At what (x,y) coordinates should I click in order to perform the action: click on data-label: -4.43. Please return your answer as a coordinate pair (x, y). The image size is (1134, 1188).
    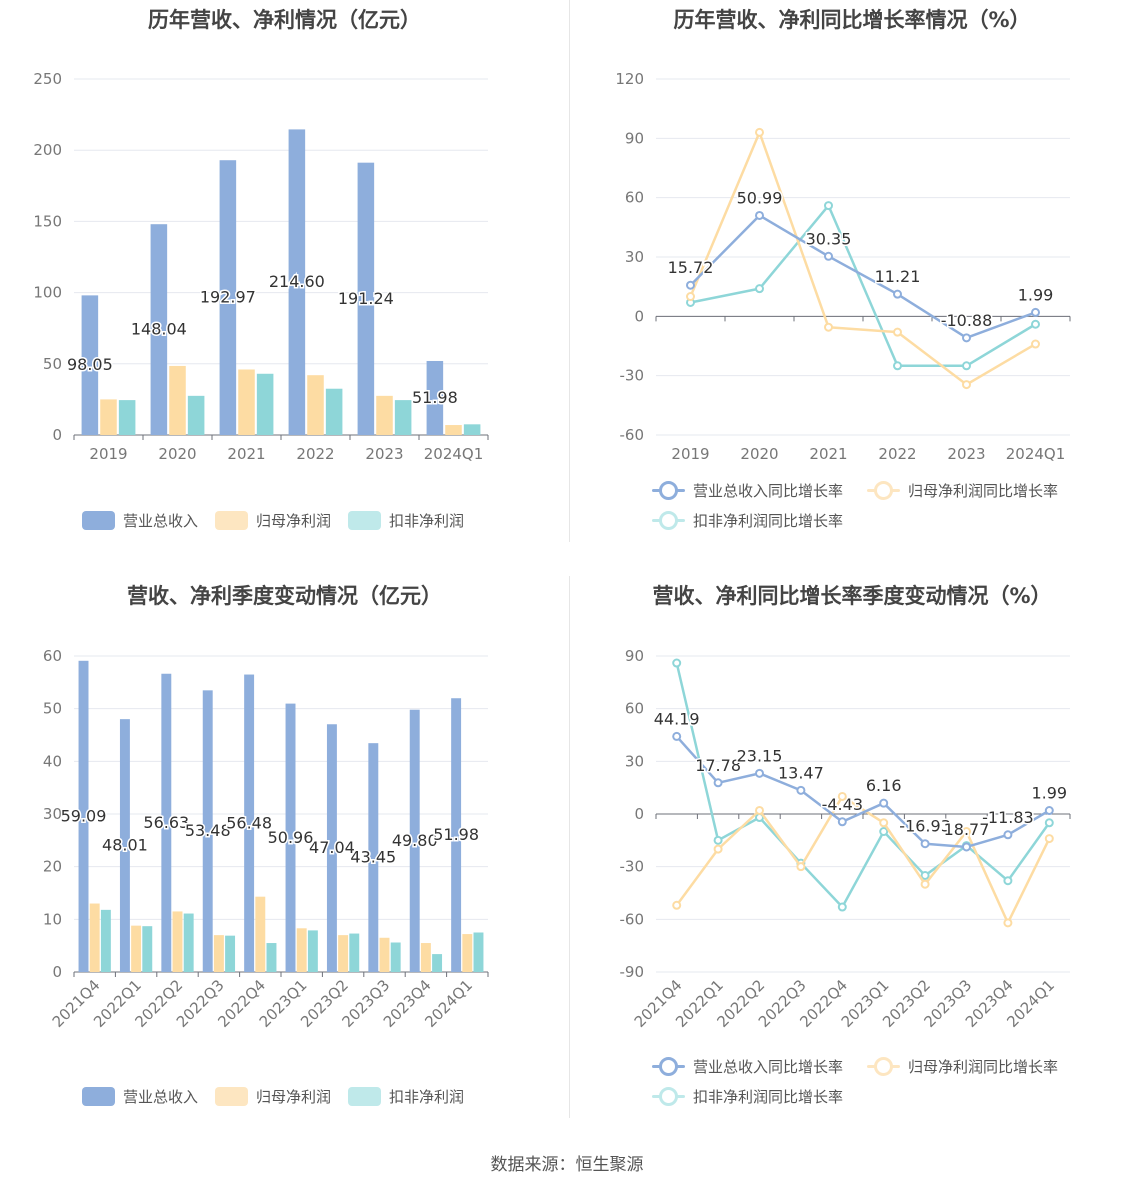
    Looking at the image, I should click on (842, 804).